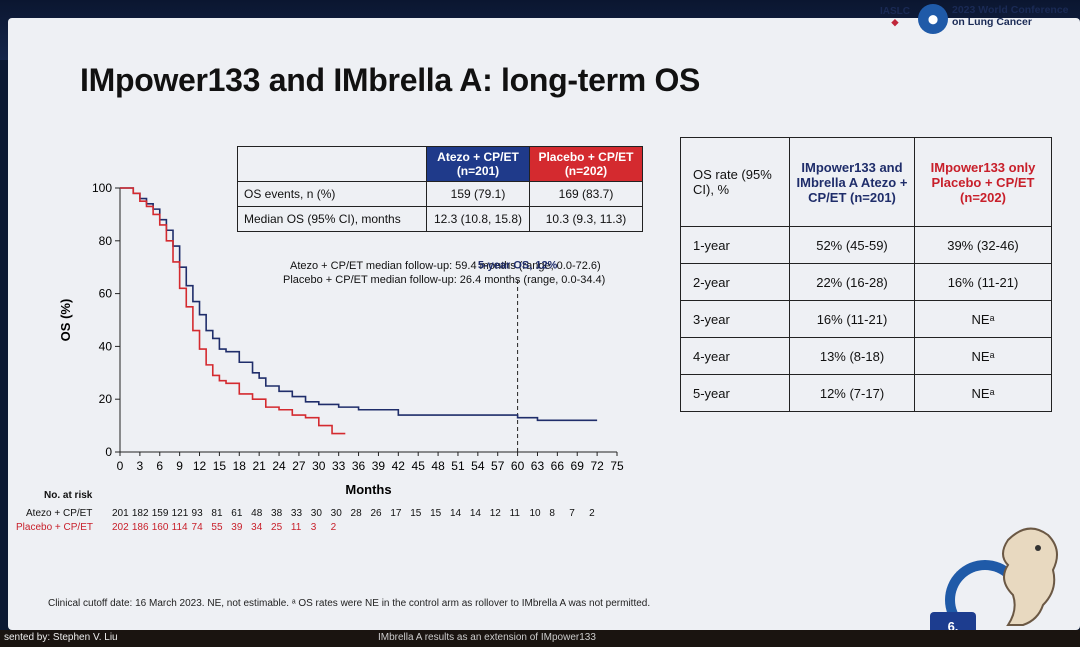 The width and height of the screenshot is (1080, 647). Describe the element at coordinates (237, 513) in the screenshot. I see `risk-atezo-count: 61` at that location.